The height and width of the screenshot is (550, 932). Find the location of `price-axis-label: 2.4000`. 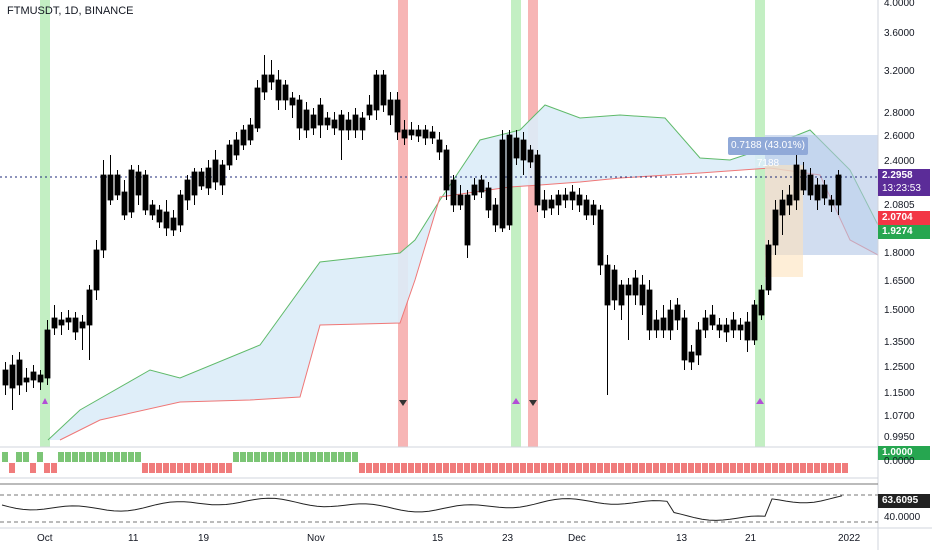

price-axis-label: 2.4000 is located at coordinates (899, 161).